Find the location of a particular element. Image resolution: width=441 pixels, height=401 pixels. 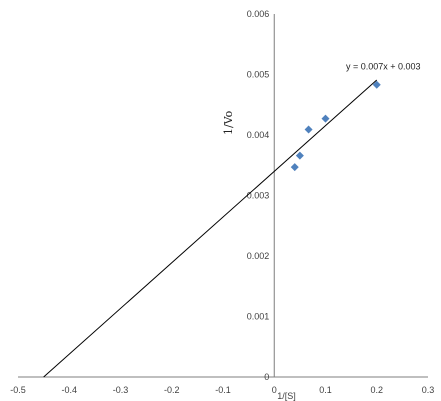

y-axis-title: 1/Vo is located at coordinates (228, 122).